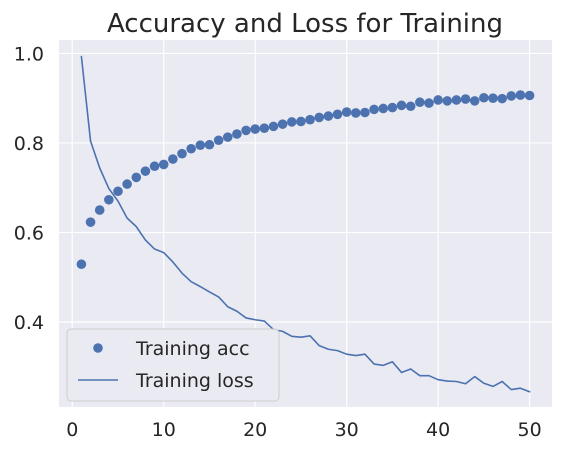  What do you see at coordinates (305, 24) in the screenshot?
I see `chart-title: Accuracy and Loss for Training` at bounding box center [305, 24].